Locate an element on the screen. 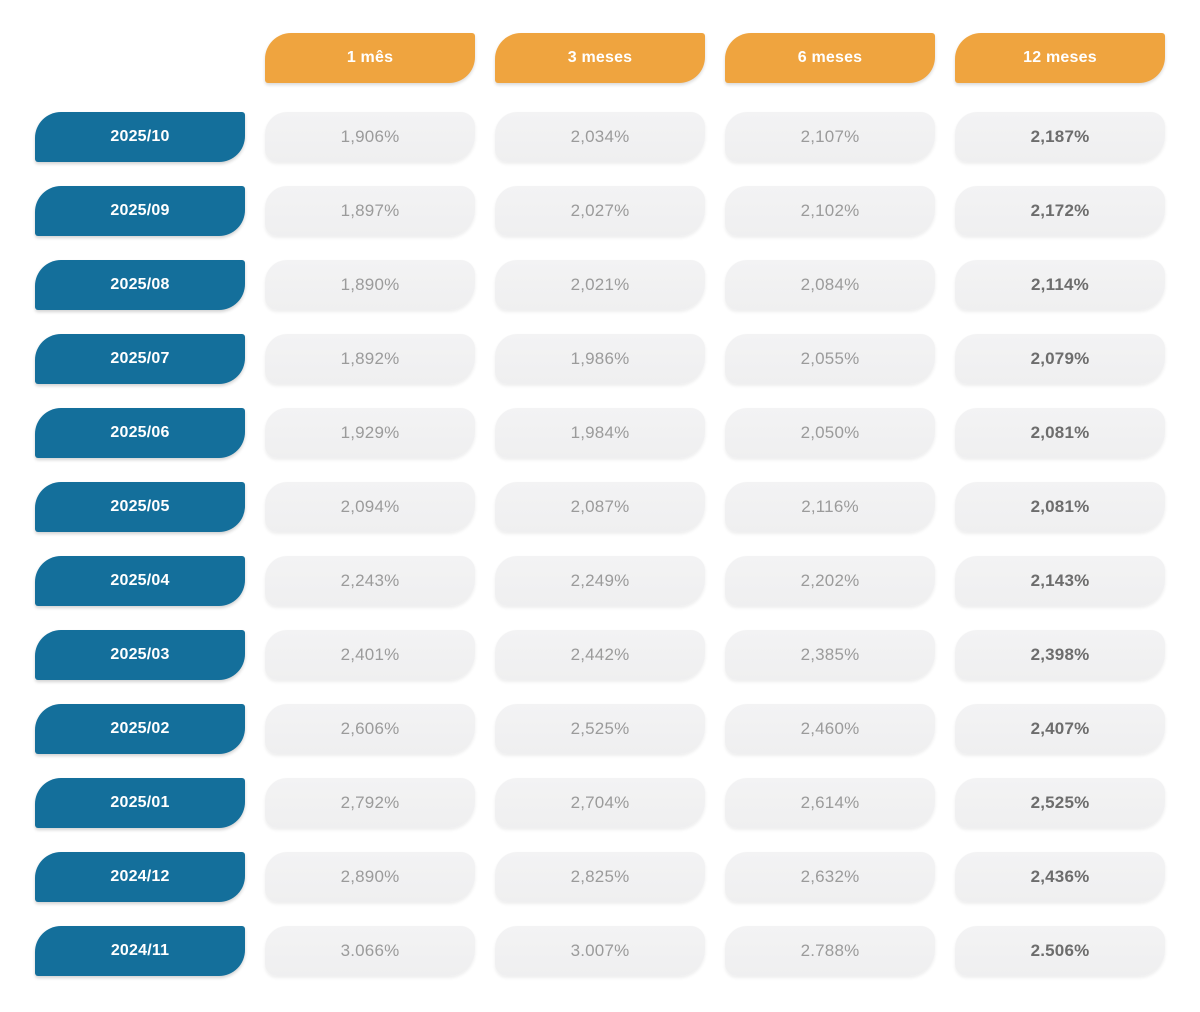  period-label: 2025/02 is located at coordinates (140, 728).